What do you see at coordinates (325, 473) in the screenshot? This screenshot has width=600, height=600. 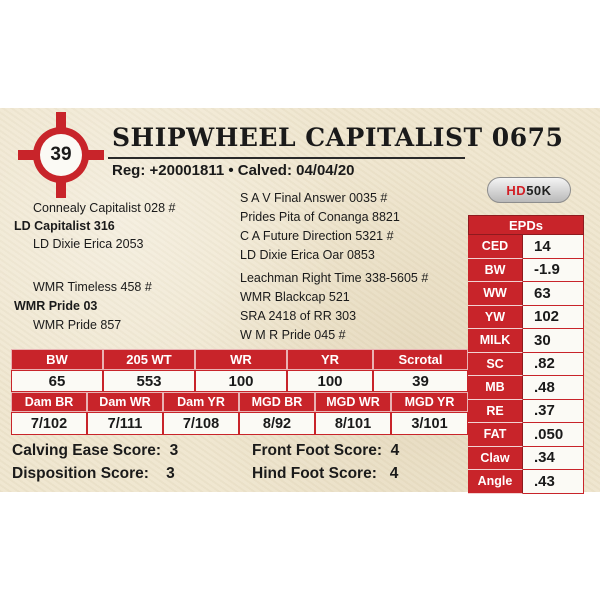 I see `hind-foot-score: Hind Foot Score: 4` at bounding box center [325, 473].